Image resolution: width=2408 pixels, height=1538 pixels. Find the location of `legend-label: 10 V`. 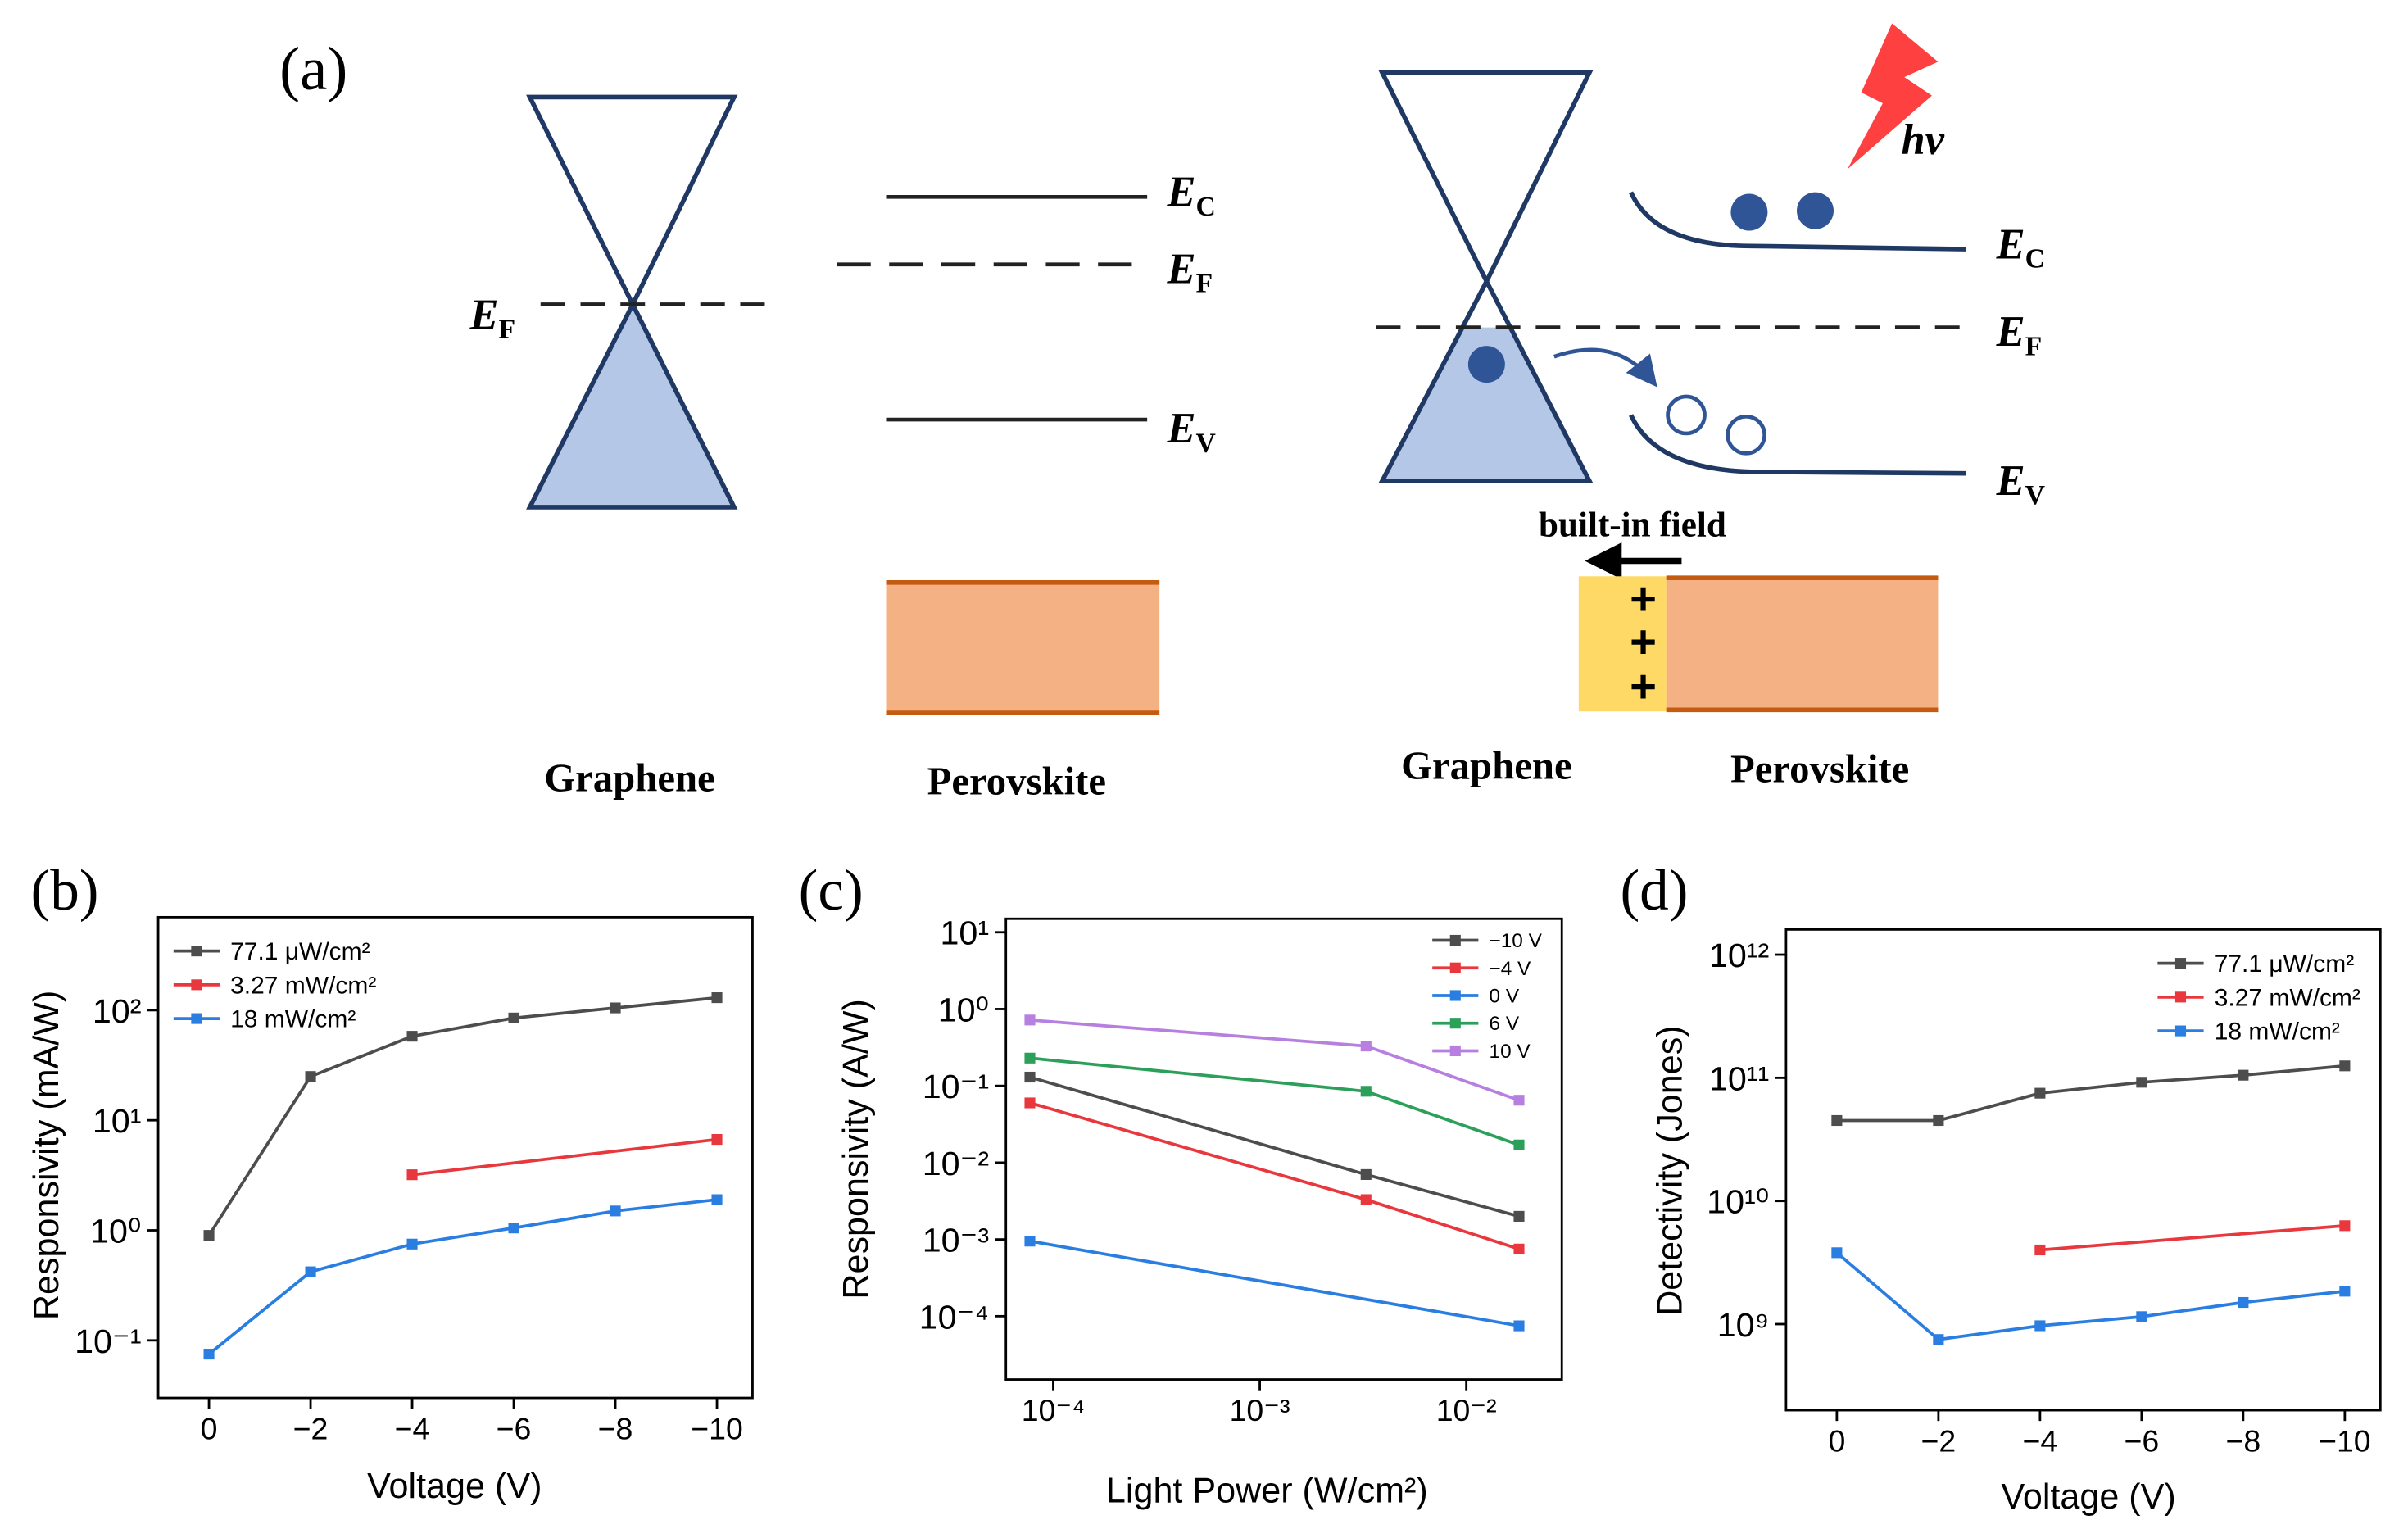

legend-label: 10 V is located at coordinates (1510, 1052).